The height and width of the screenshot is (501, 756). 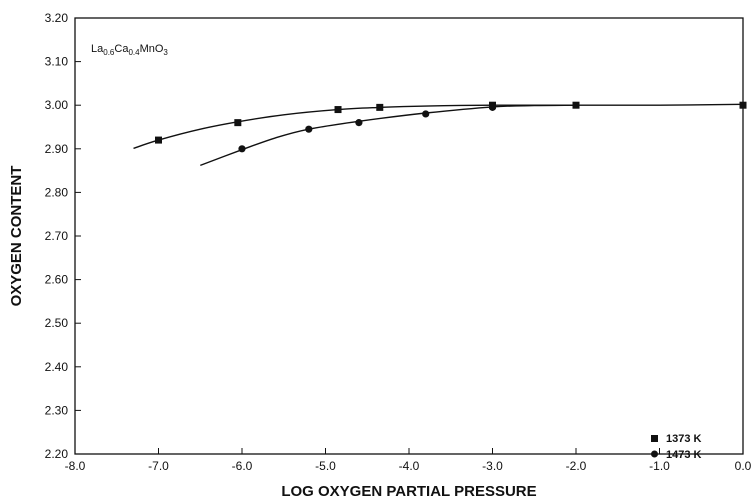 What do you see at coordinates (57, 454) in the screenshot?
I see `y-tick-label: 2.20` at bounding box center [57, 454].